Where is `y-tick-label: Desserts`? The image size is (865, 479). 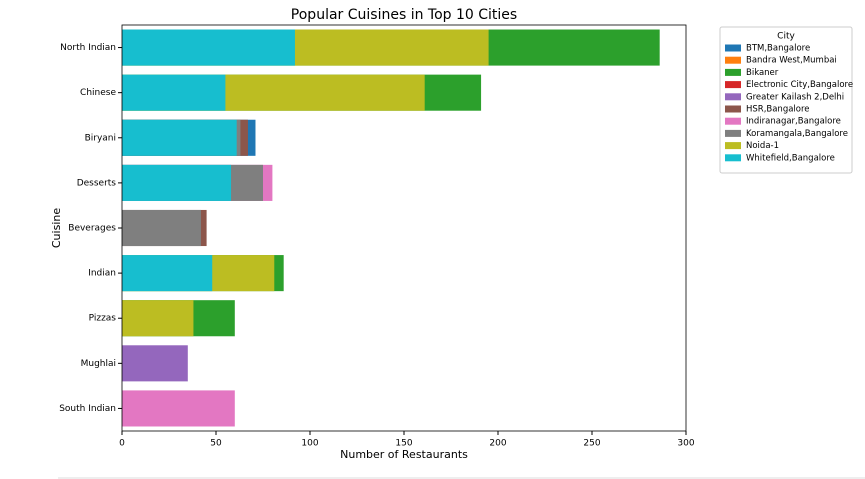 y-tick-label: Desserts is located at coordinates (97, 183).